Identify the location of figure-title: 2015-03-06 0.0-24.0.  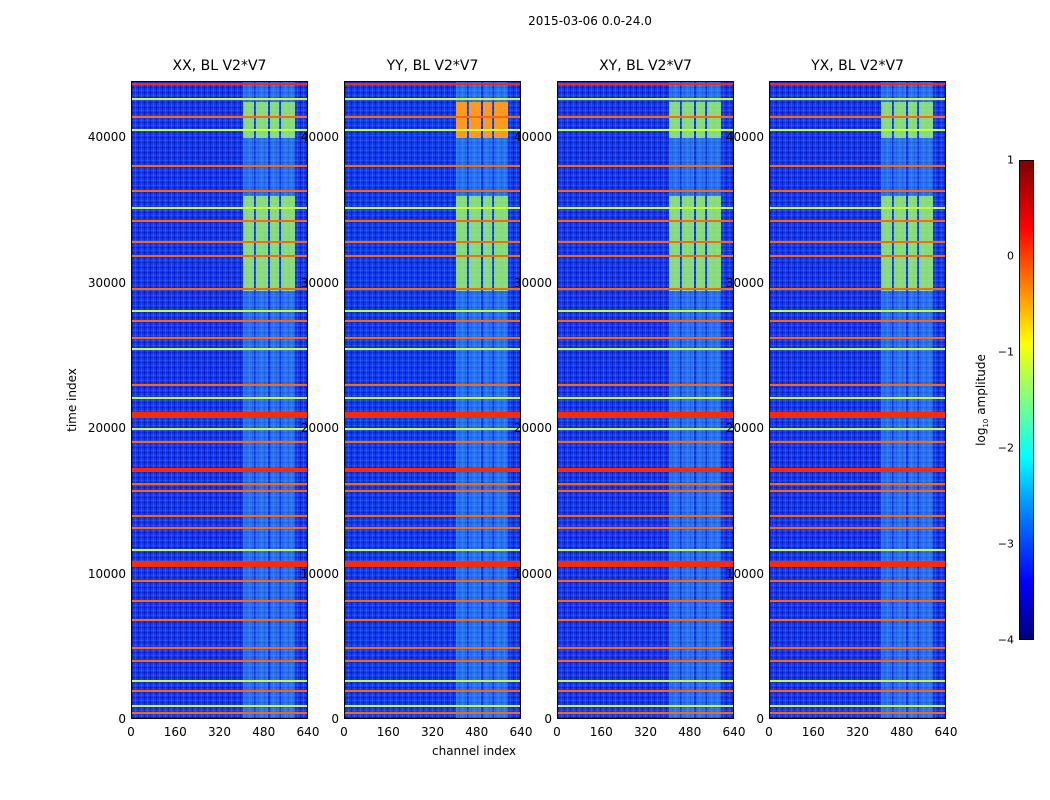
(590, 21).